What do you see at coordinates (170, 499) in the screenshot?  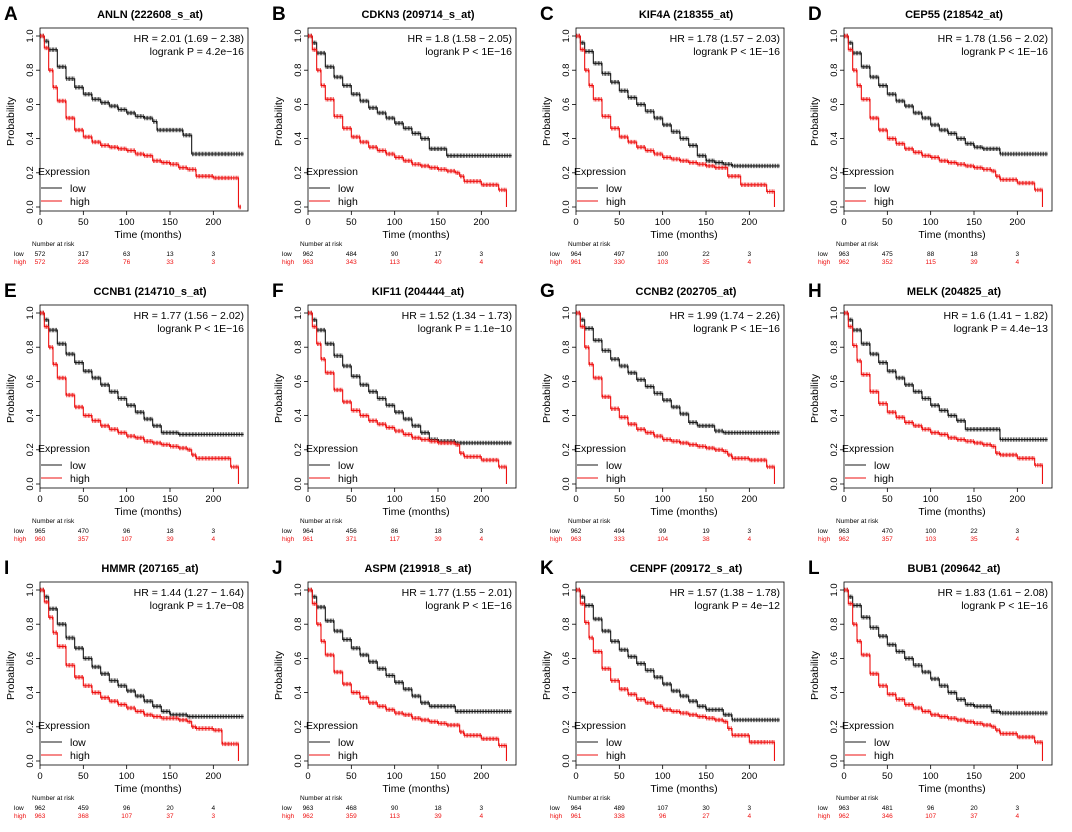 I see `x-tick-label: 150` at bounding box center [170, 499].